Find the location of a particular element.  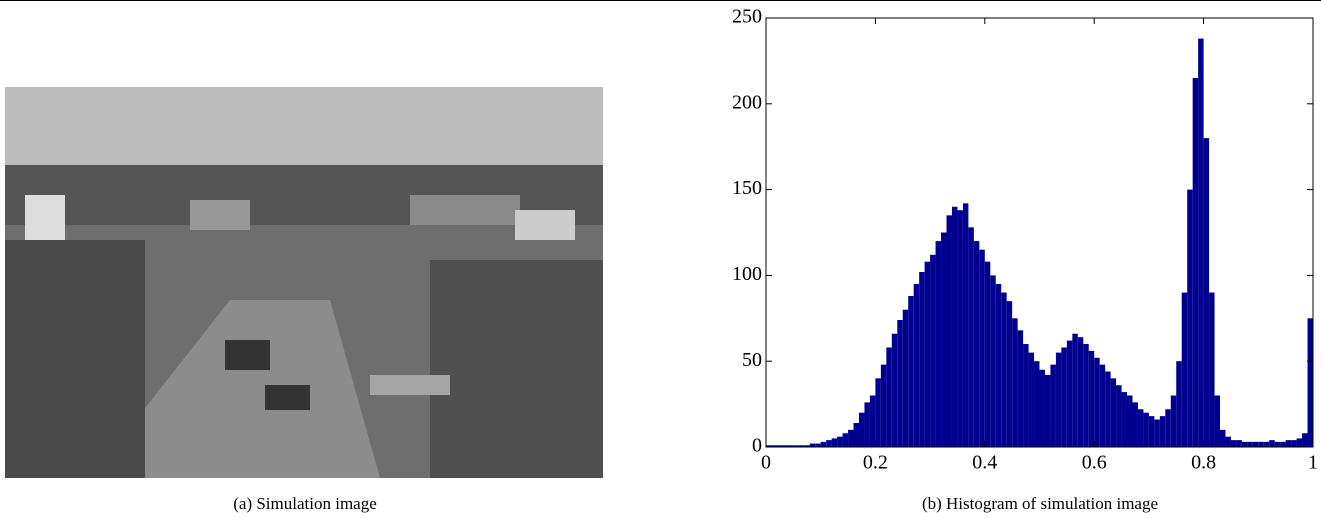

y-tick-label: 150 is located at coordinates (747, 188).